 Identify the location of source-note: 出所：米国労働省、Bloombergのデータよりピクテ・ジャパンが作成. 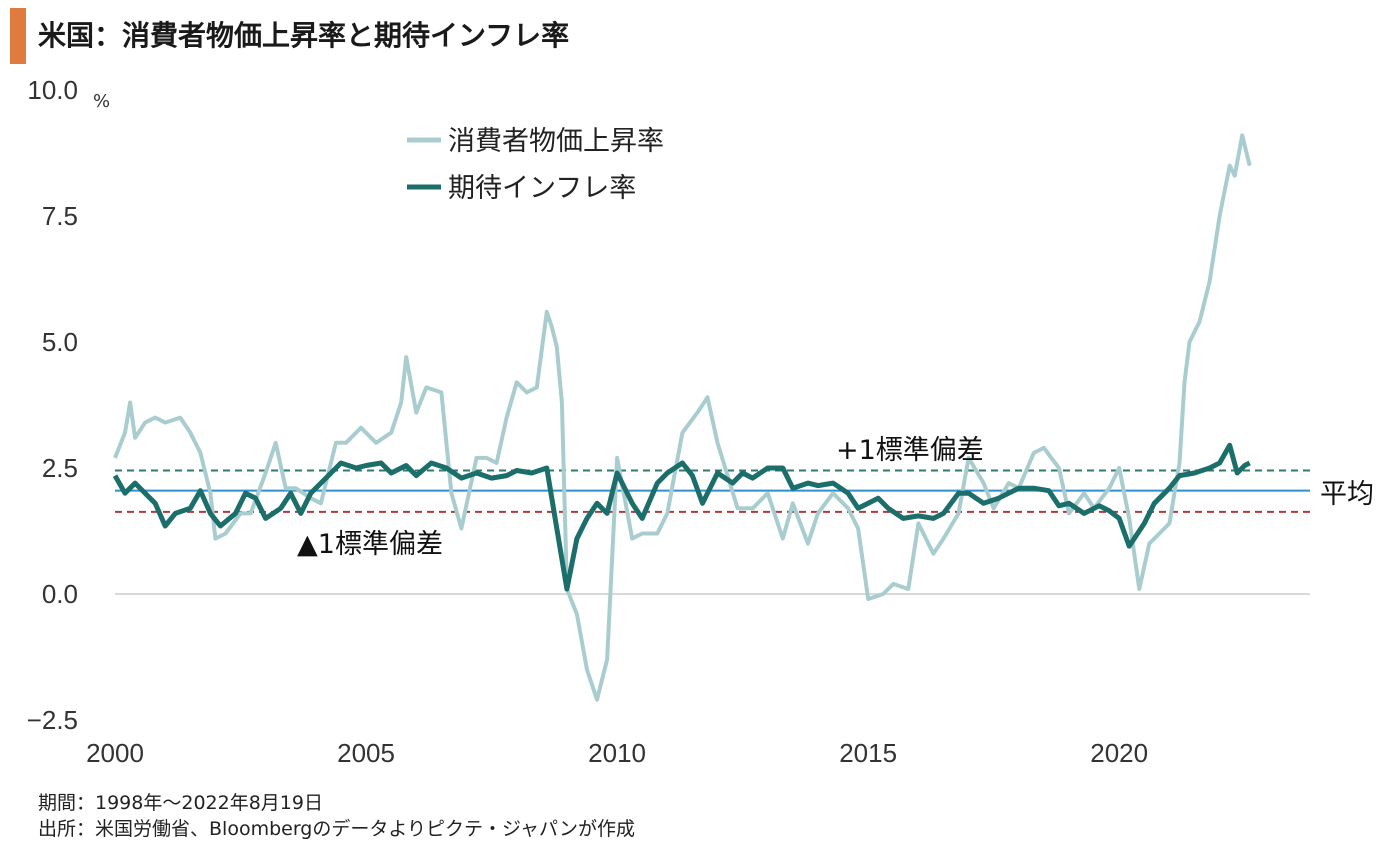
(336, 829).